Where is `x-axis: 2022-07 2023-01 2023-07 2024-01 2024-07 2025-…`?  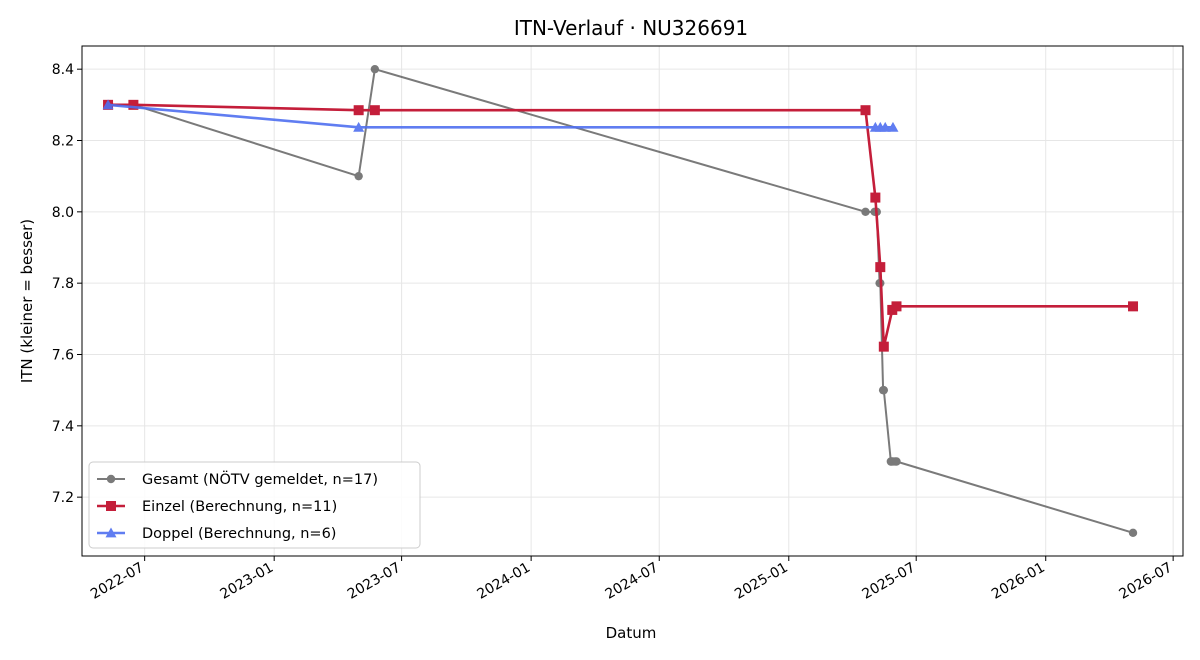
x-axis: 2022-07 2023-01 2023-07 2024-01 2024-07 2025-… is located at coordinates (631, 579).